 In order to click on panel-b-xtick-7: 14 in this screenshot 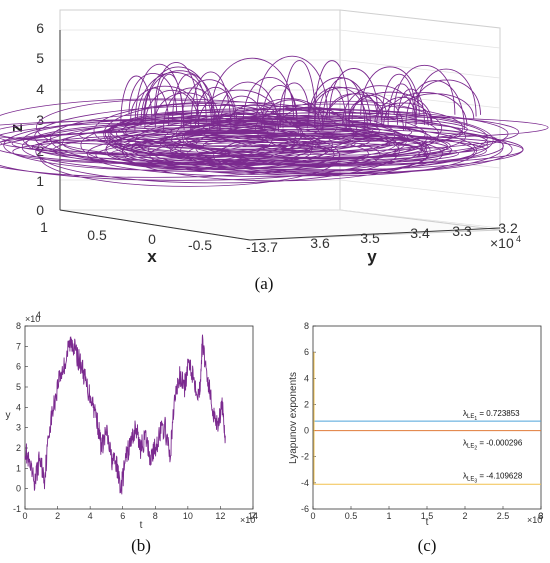, I will do `click(253, 516)`.